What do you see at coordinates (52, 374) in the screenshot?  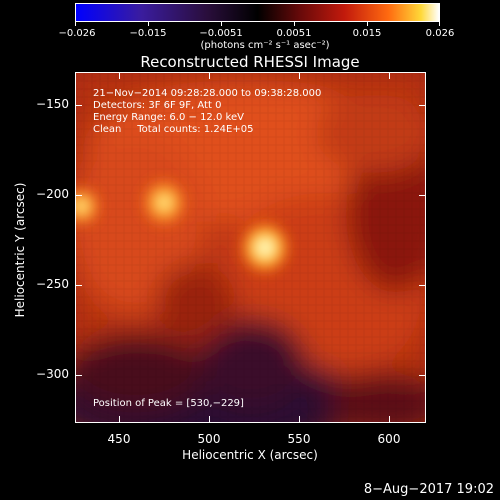 I see `y-tick-label: −300` at bounding box center [52, 374].